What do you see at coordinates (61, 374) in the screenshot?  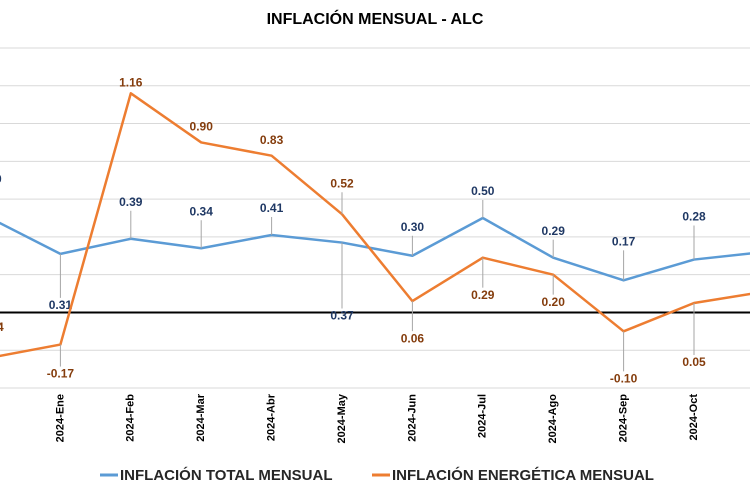 I see `data-label: -0.17` at bounding box center [61, 374].